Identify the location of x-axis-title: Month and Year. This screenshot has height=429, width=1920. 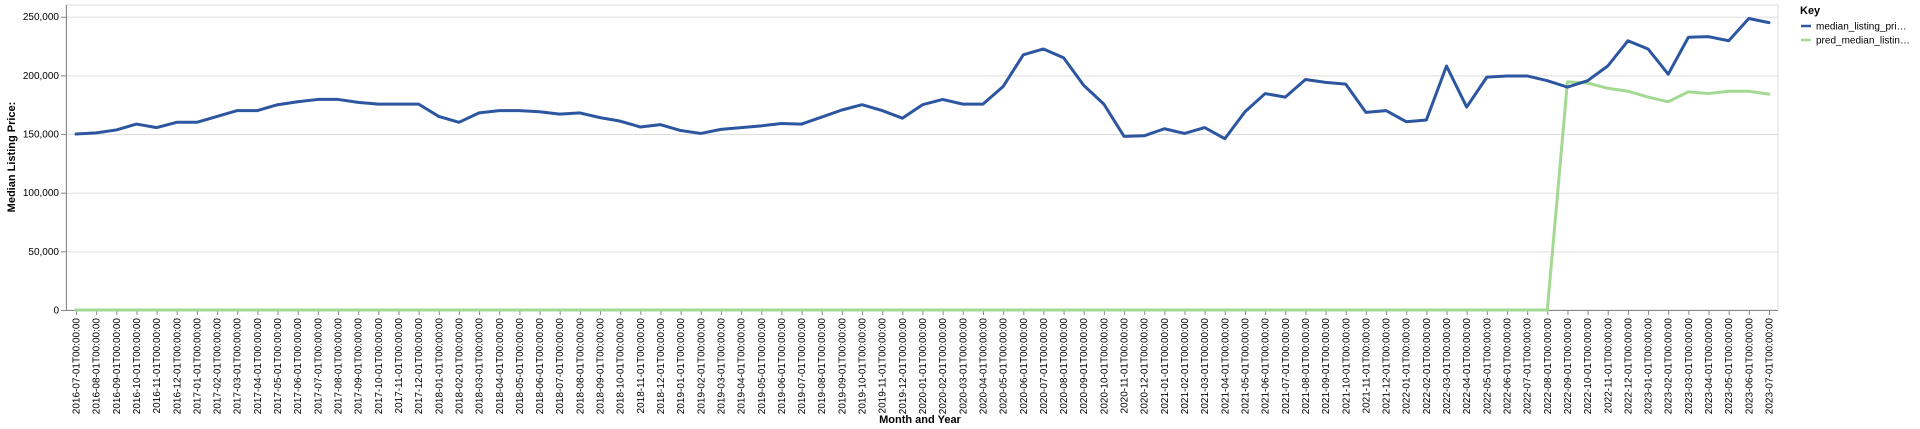
(920, 420).